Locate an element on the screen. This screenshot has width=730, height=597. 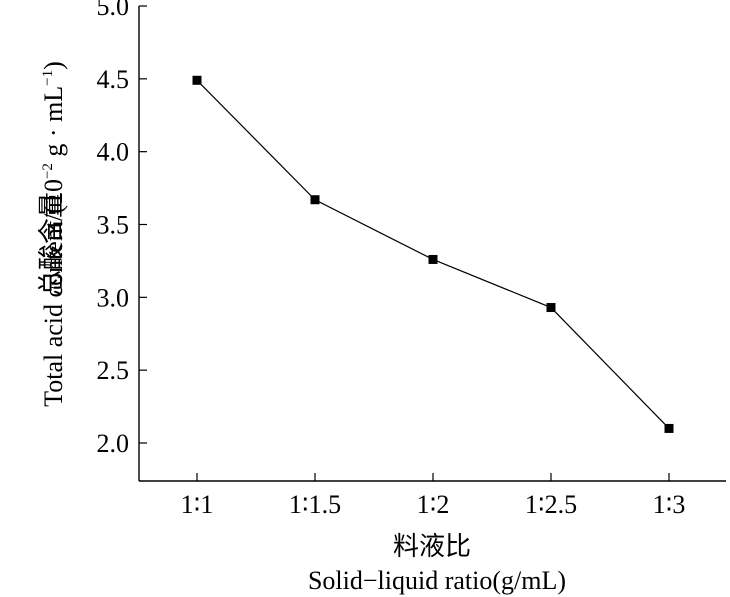
y-tick-label: 2.0 is located at coordinates (113, 443).